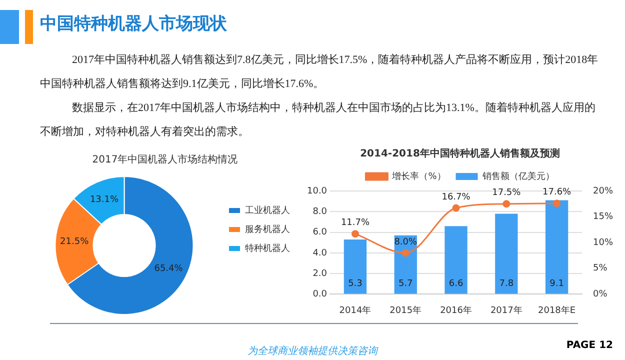 Image resolution: width=625 pixels, height=360 pixels. I want to click on y-tick-label: 10.0, so click(317, 191).